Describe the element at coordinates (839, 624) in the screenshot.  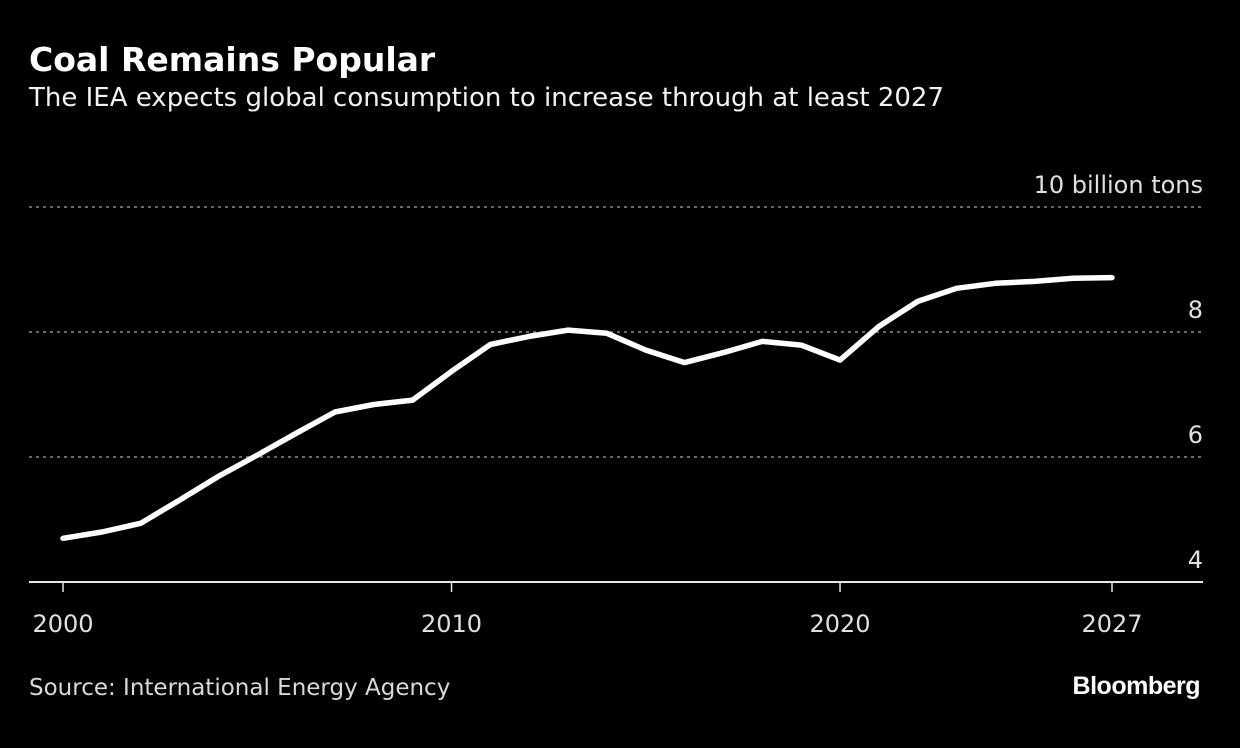
I see `x-tick-label-2020: 2020` at that location.